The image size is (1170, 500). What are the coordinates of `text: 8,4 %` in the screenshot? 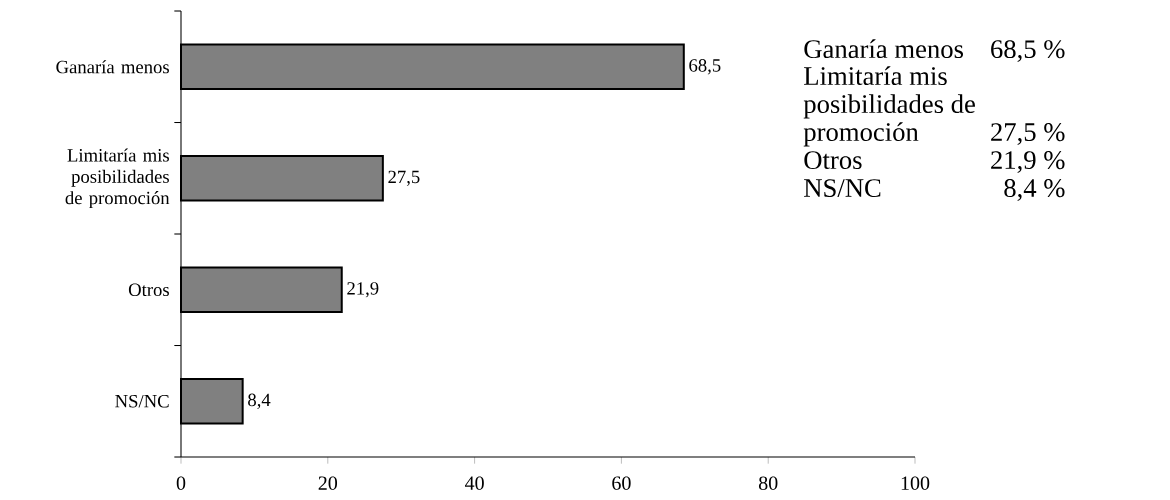 It's located at (1034, 190).